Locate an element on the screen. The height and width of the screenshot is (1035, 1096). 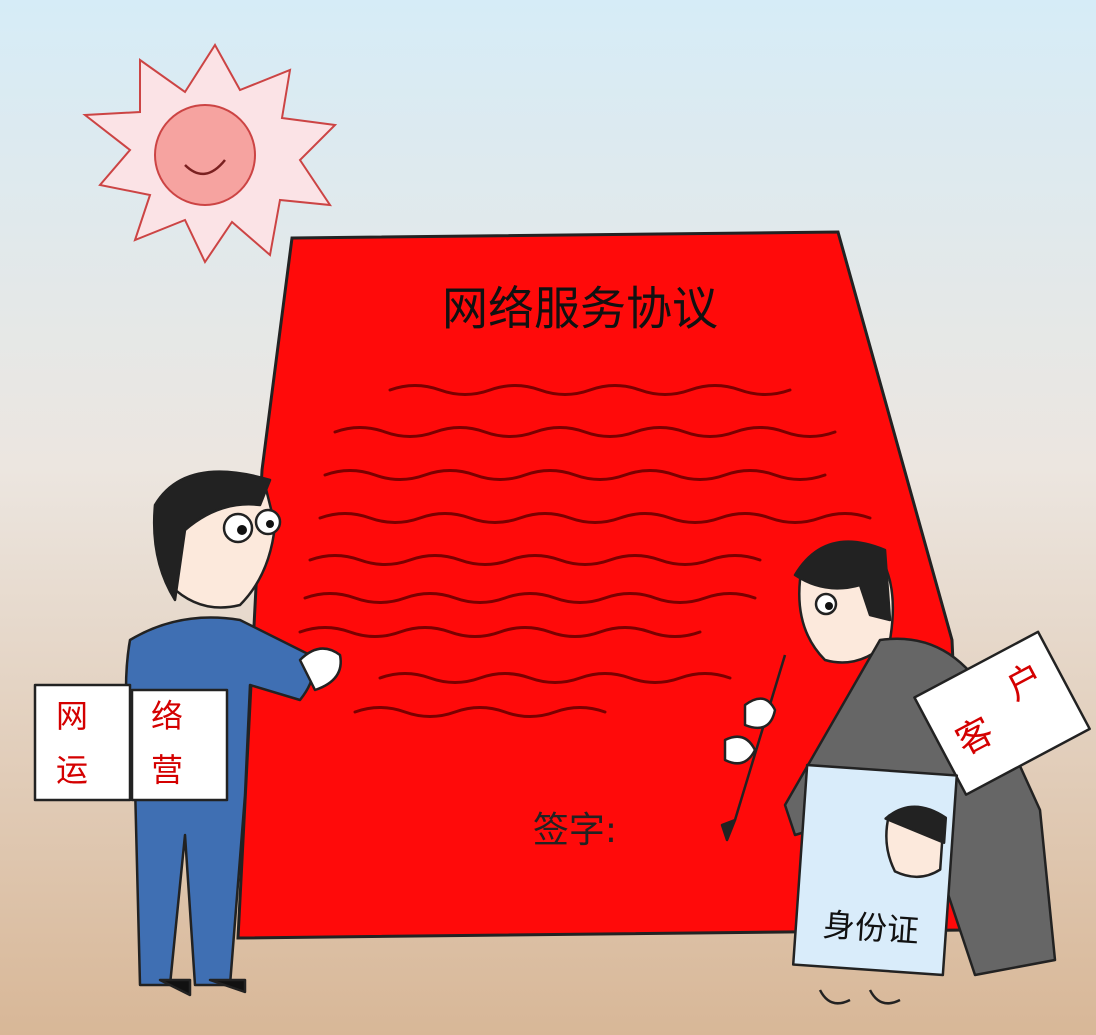
sign-character: 络 is located at coordinates (167, 716).